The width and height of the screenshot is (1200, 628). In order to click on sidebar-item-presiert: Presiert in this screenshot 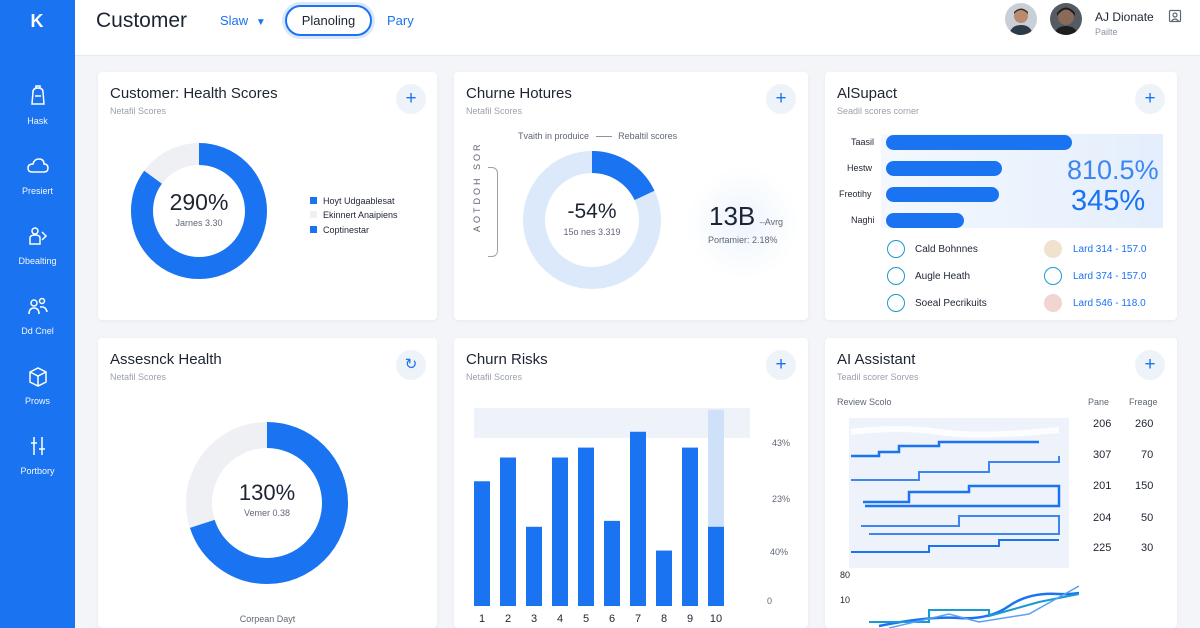, I will do `click(37, 175)`.